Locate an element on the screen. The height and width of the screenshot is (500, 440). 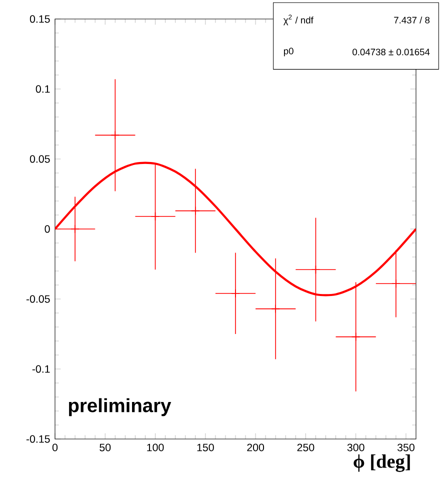
x-tick-label: 150 is located at coordinates (205, 448).